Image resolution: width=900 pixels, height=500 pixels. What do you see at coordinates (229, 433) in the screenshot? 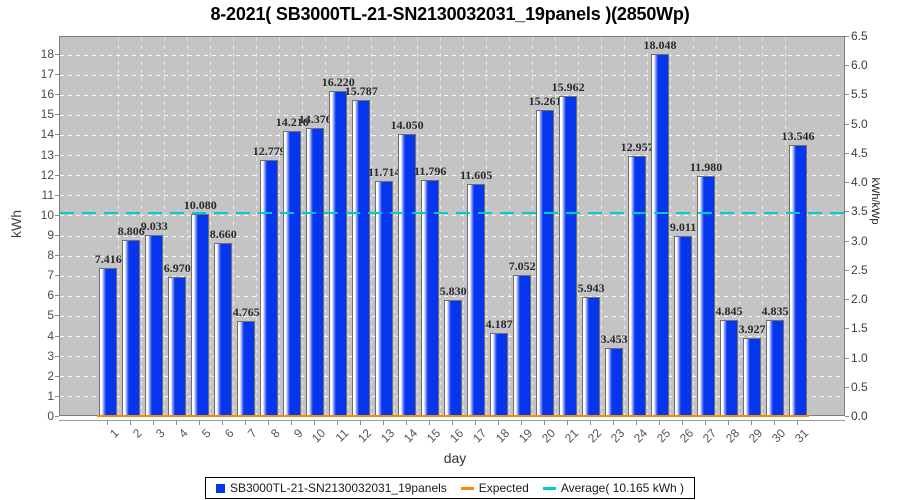
I see `x-tick-label-day-6: 6` at bounding box center [229, 433].